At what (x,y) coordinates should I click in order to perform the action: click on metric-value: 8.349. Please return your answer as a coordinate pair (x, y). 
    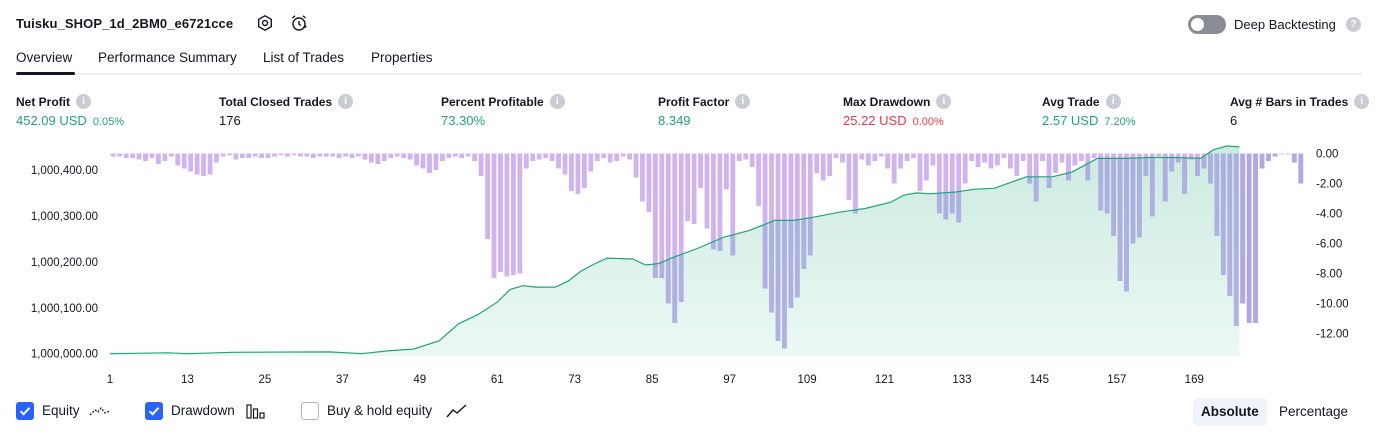
    Looking at the image, I should click on (674, 120).